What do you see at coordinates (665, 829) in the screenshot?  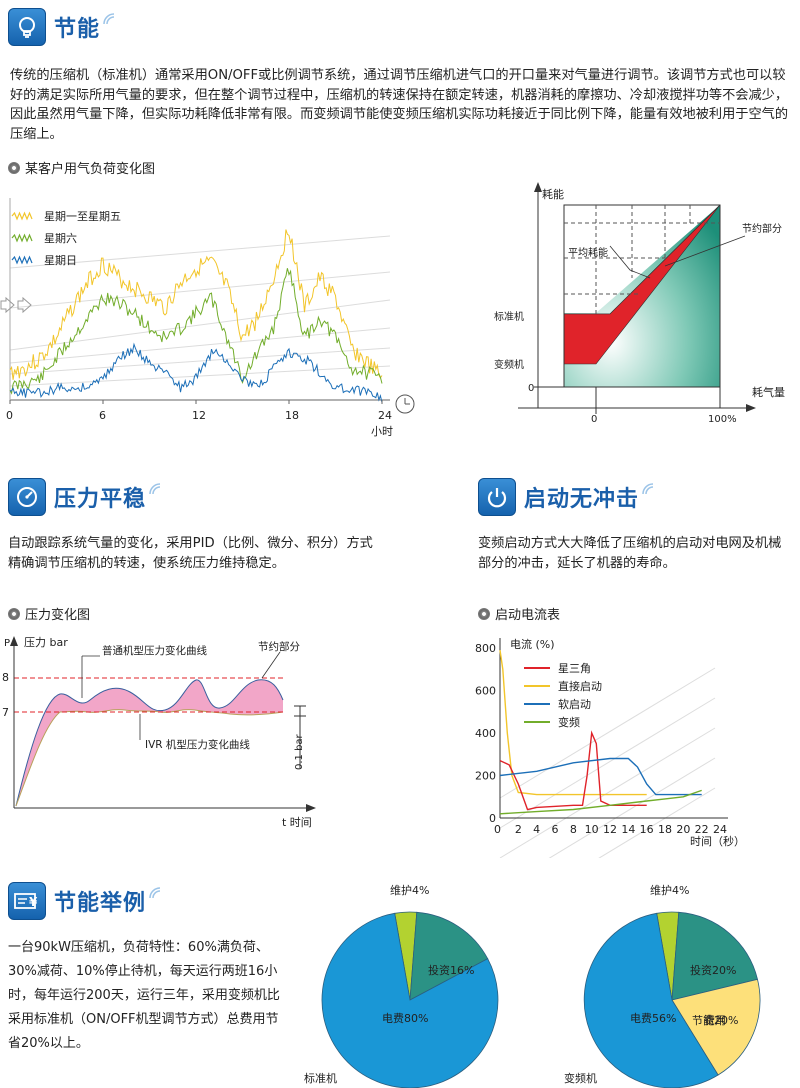 I see `startup-xtick-label: 18` at bounding box center [665, 829].